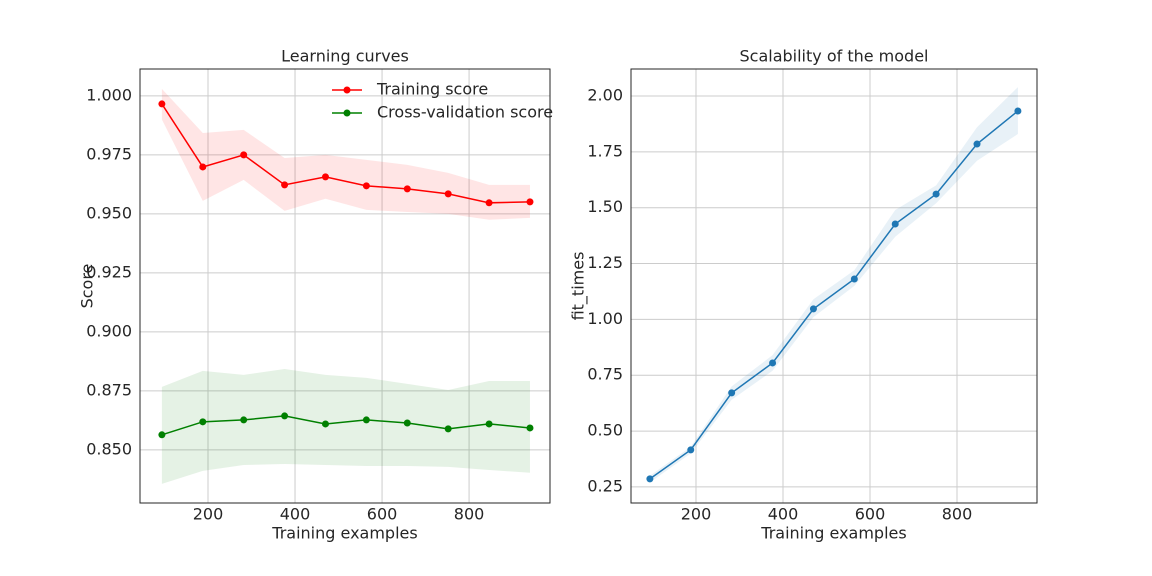 The height and width of the screenshot is (576, 1152). Describe the element at coordinates (109, 330) in the screenshot. I see `y-tick-label: 0.900` at that location.